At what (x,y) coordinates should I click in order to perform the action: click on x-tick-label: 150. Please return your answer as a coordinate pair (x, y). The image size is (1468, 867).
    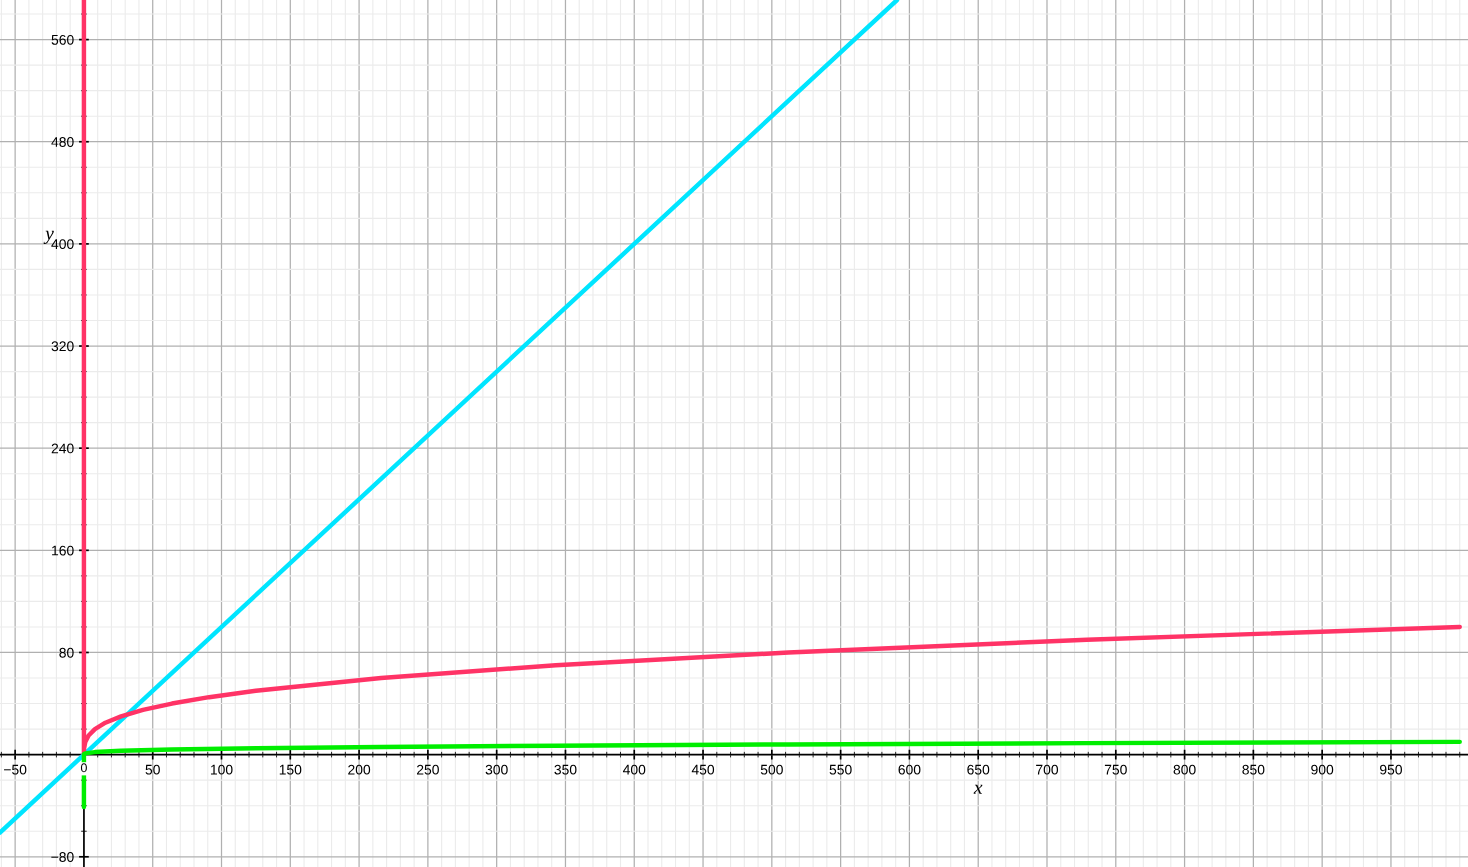
    Looking at the image, I should click on (290, 769).